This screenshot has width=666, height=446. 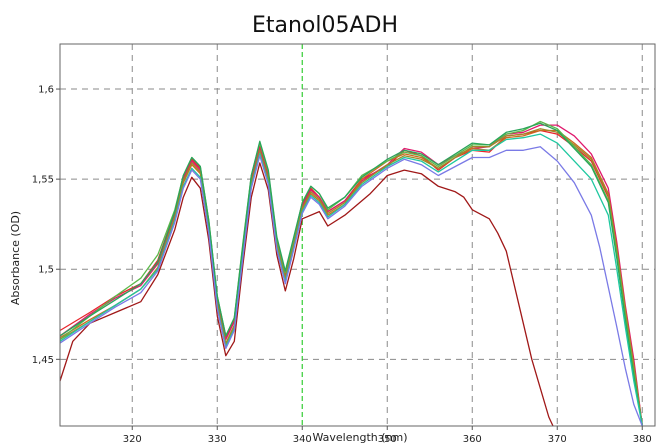 What do you see at coordinates (557, 439) in the screenshot?
I see `x-tick-label: 370` at bounding box center [557, 439].